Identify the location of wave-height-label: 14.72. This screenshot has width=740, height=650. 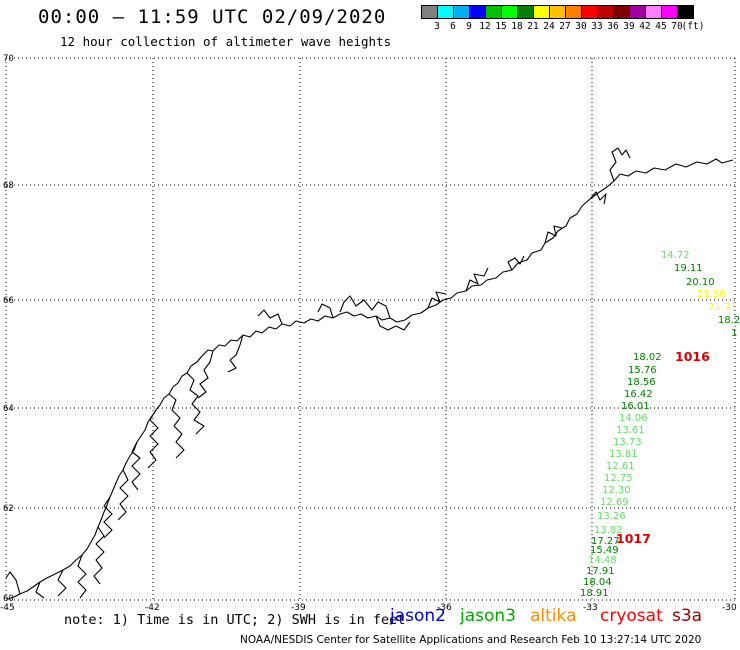
(675, 255).